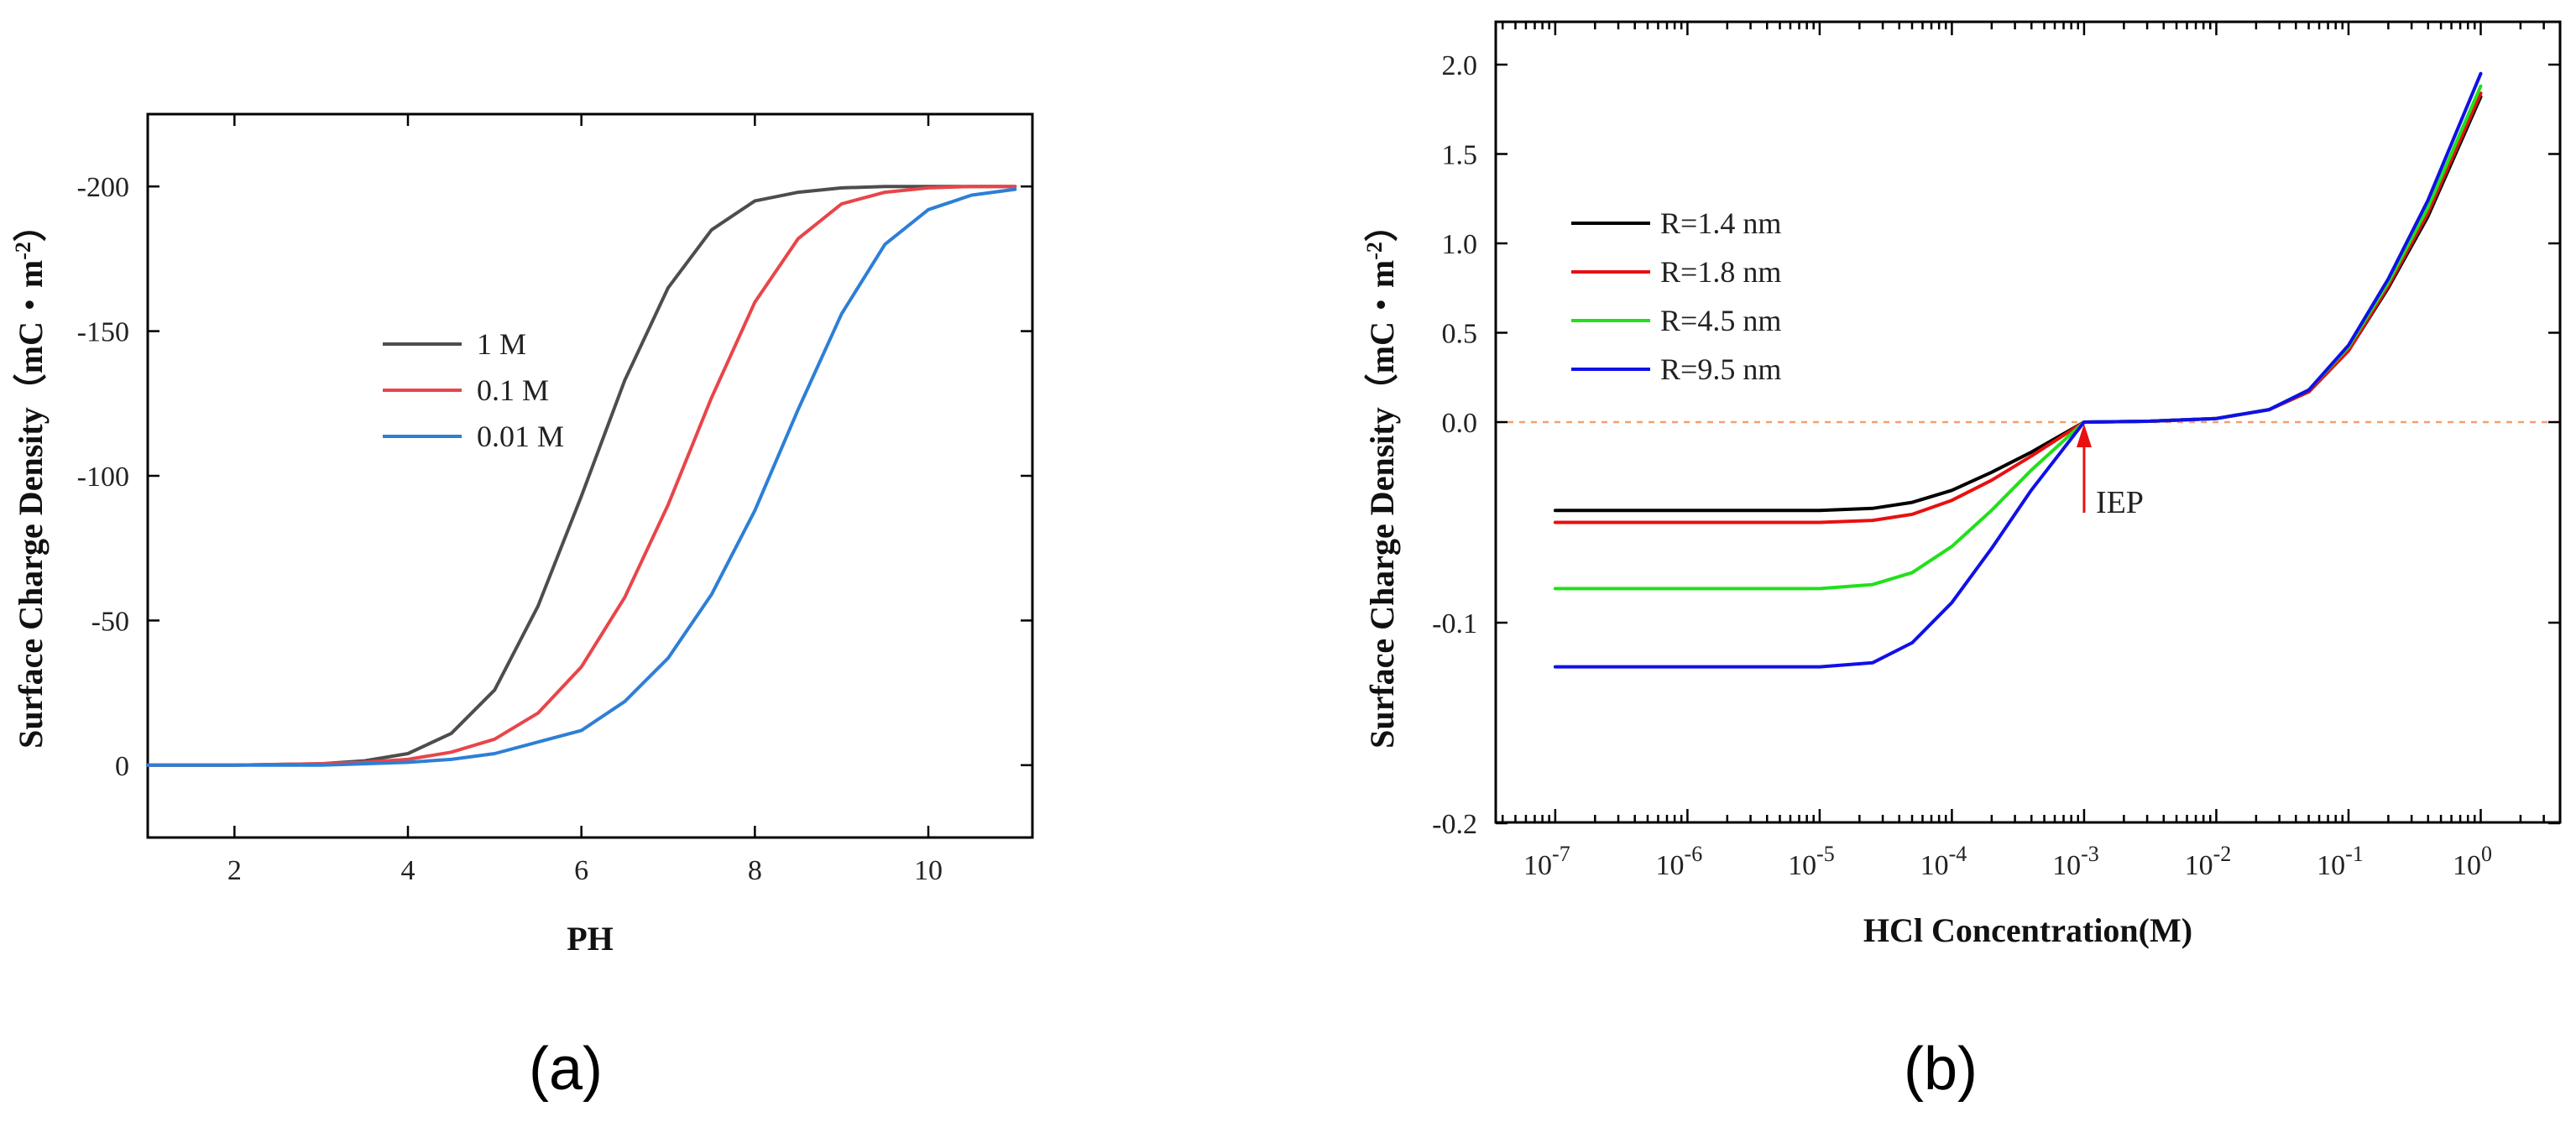  I want to click on panel-b-iep-annotation: IEP, so click(2110, 472).